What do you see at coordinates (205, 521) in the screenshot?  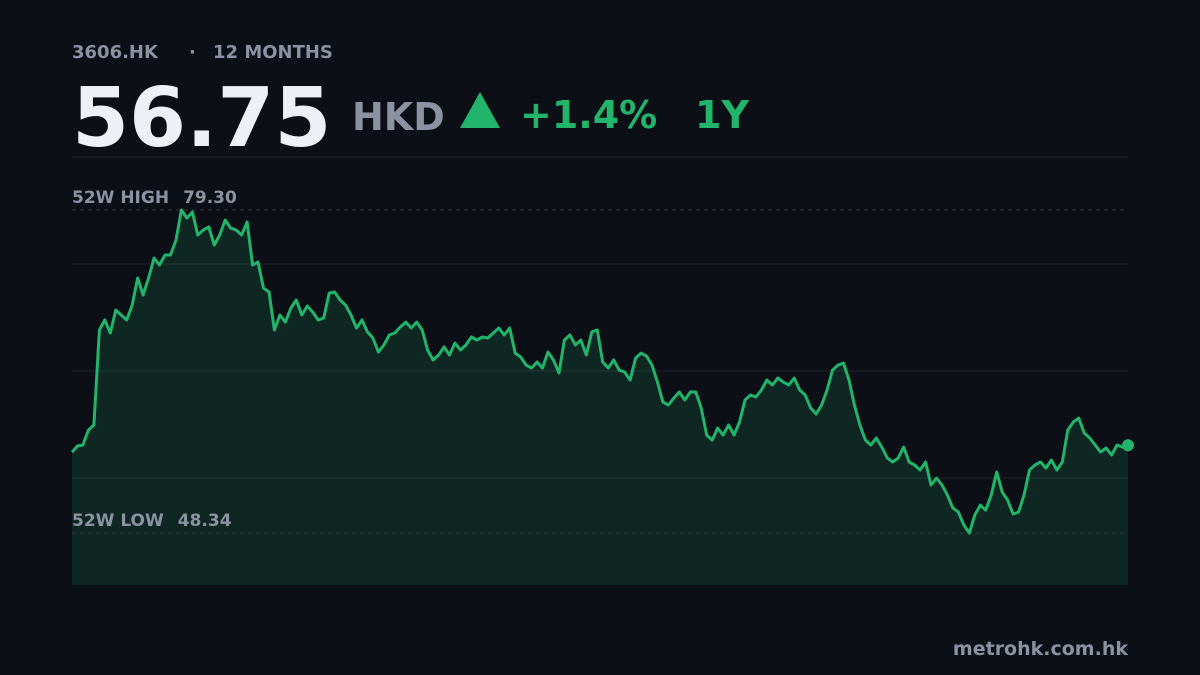 I see `level-value: 48.34` at bounding box center [205, 521].